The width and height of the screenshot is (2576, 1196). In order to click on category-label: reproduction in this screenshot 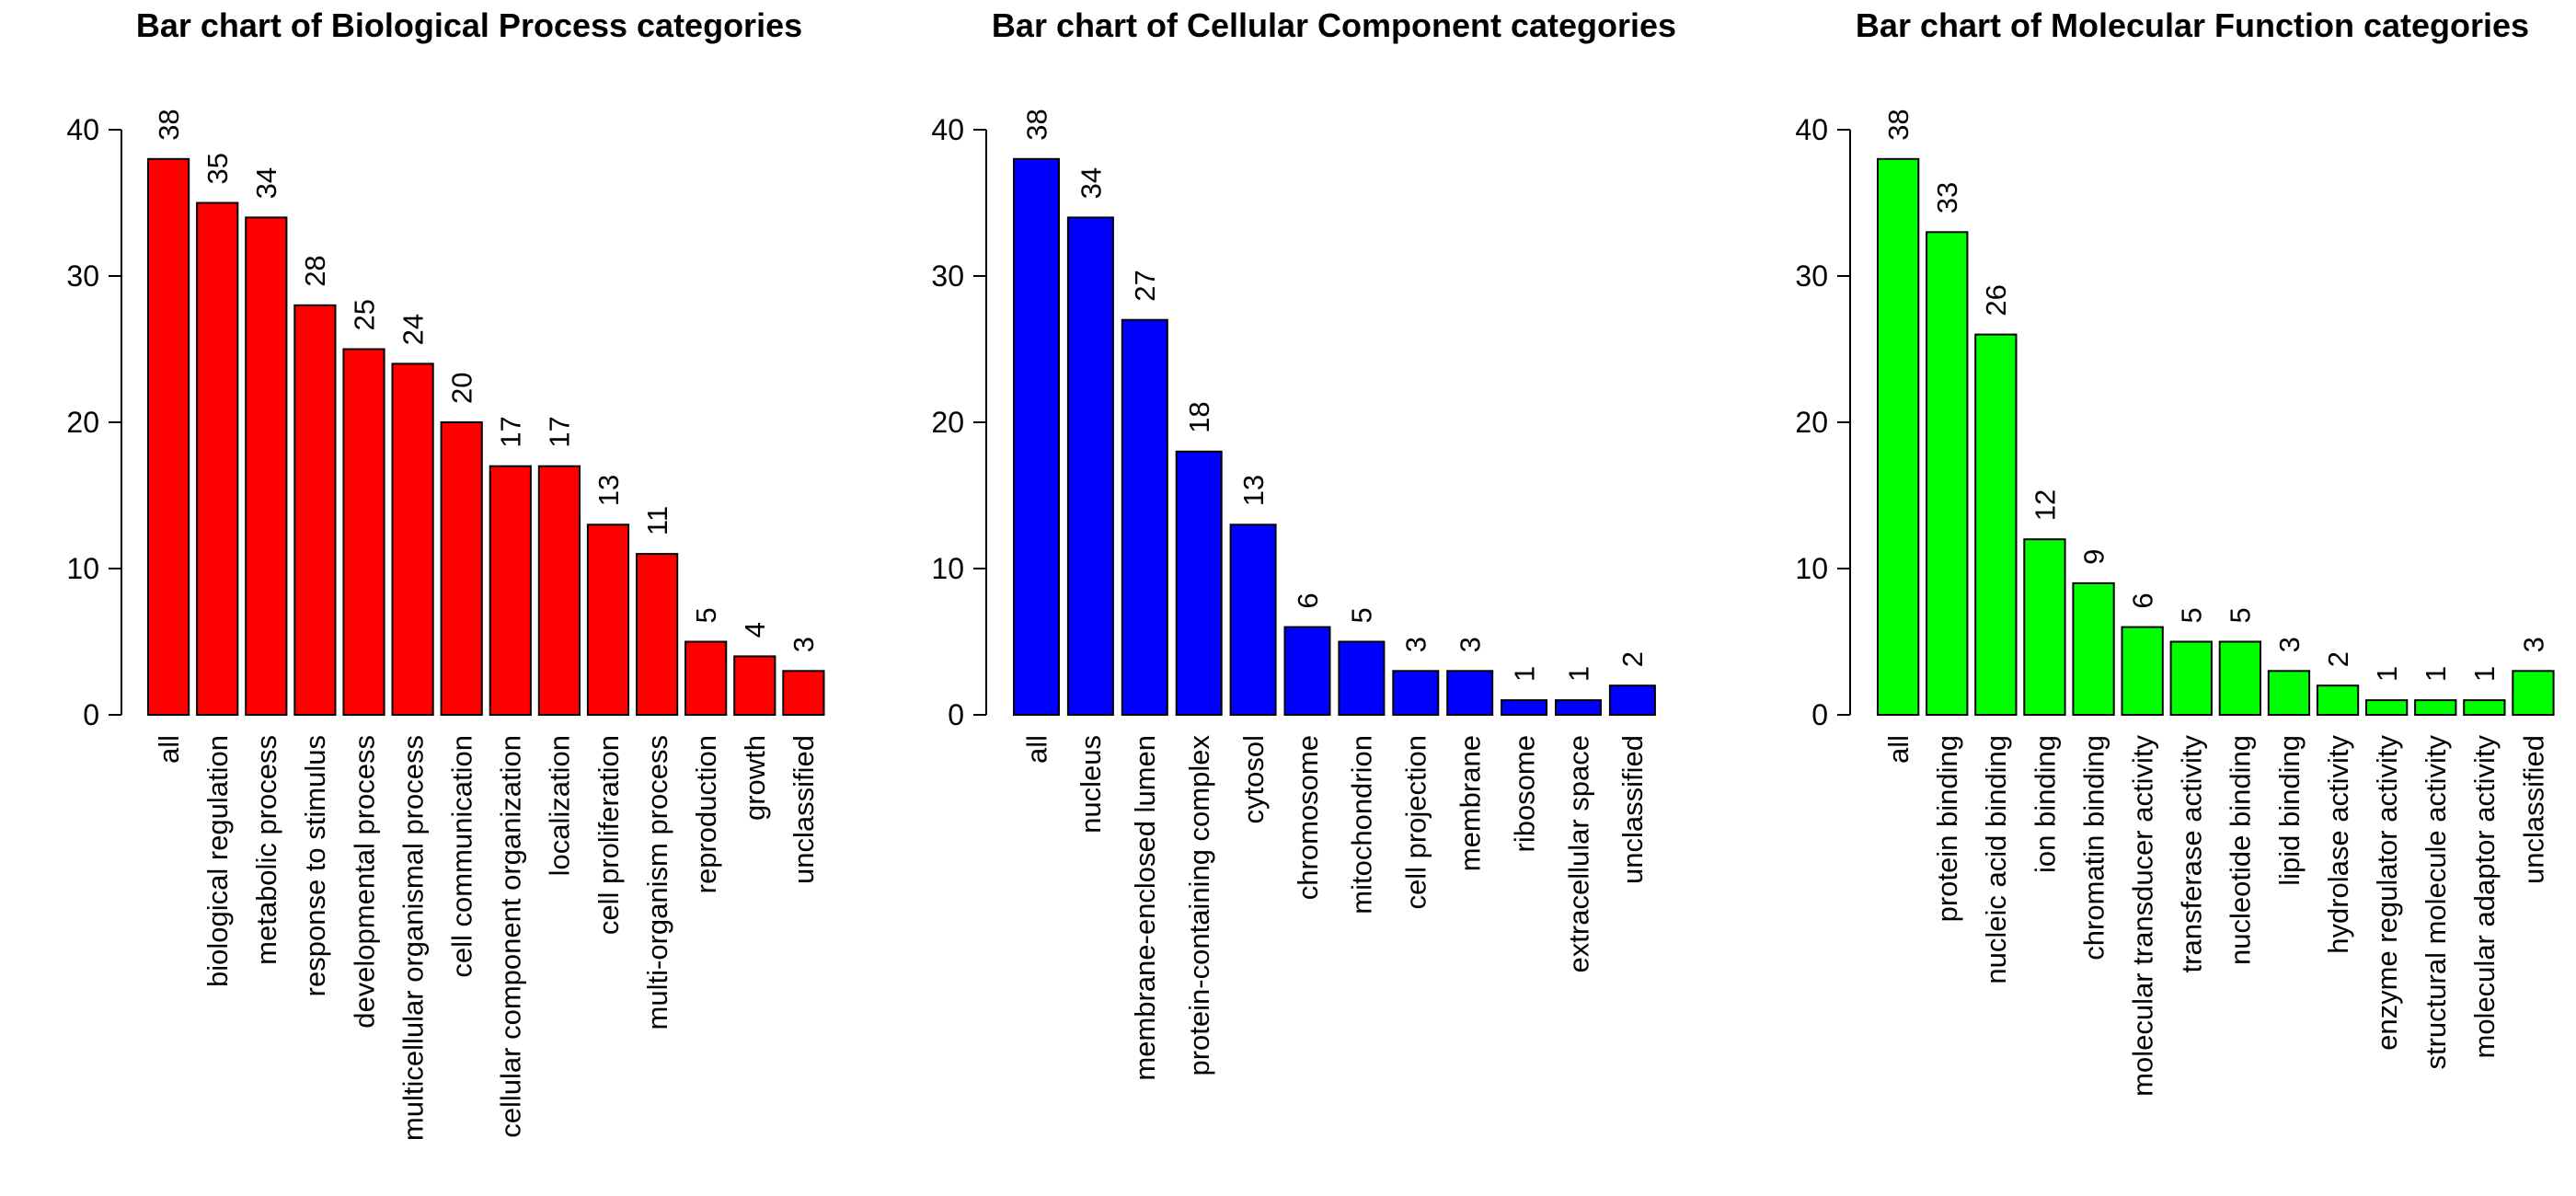, I will do `click(706, 814)`.